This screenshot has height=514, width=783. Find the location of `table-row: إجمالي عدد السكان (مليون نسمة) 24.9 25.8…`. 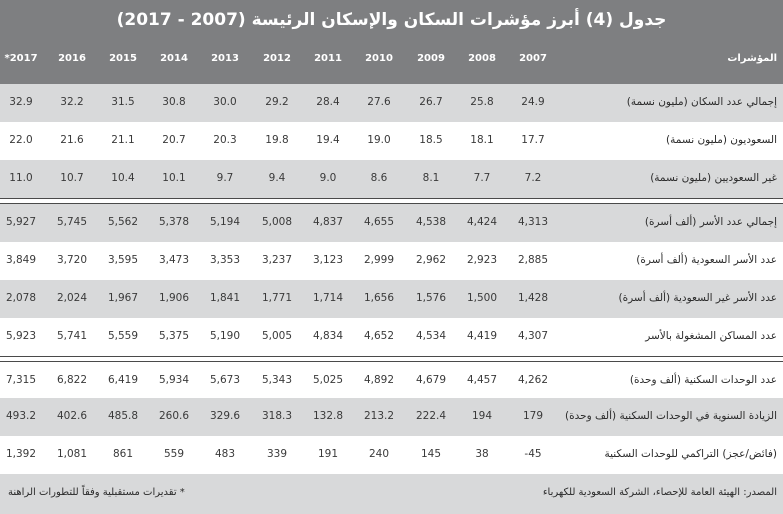

table-row: إجمالي عدد السكان (مليون نسمة) 24.9 25.8… is located at coordinates (391, 103).